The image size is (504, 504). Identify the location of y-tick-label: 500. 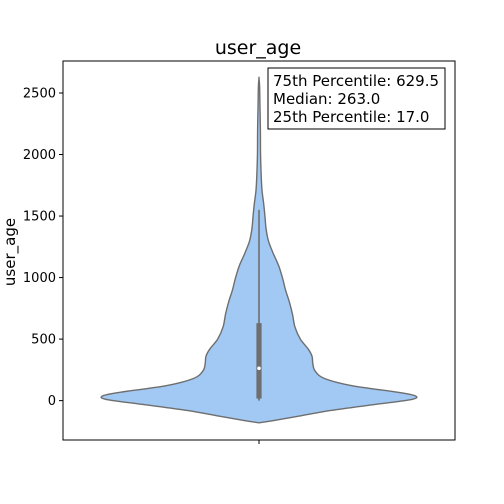
(43, 340).